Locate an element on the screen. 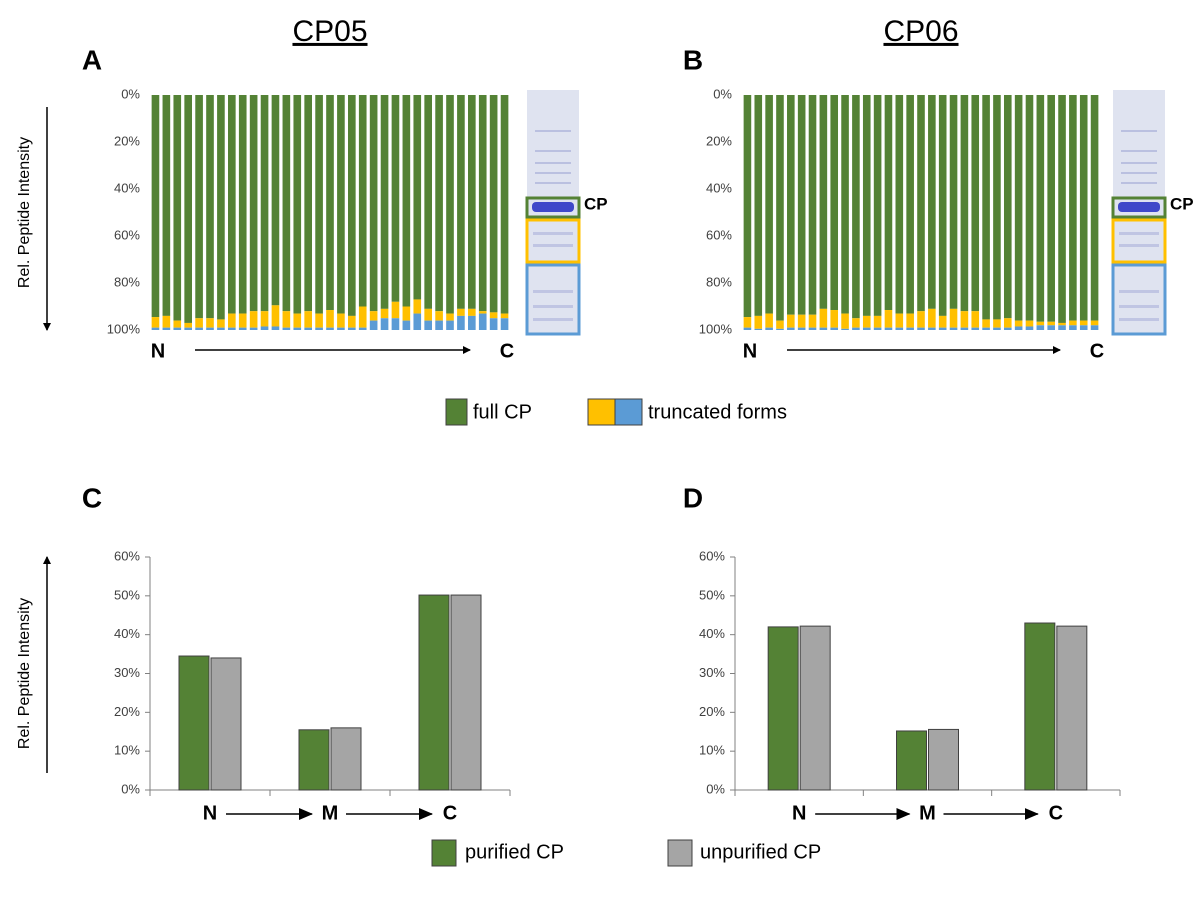  x-tick-label: N is located at coordinates (210, 813).